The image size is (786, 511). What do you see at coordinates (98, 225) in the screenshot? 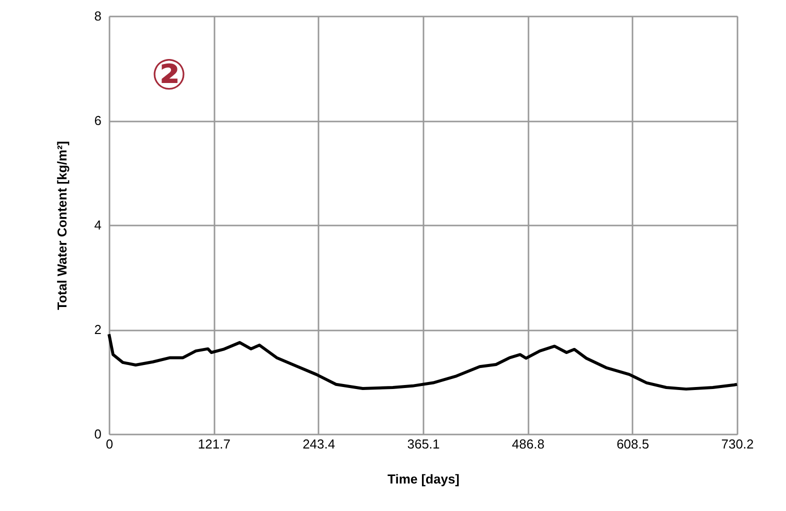
I see `y-tick-label: 4` at bounding box center [98, 225].